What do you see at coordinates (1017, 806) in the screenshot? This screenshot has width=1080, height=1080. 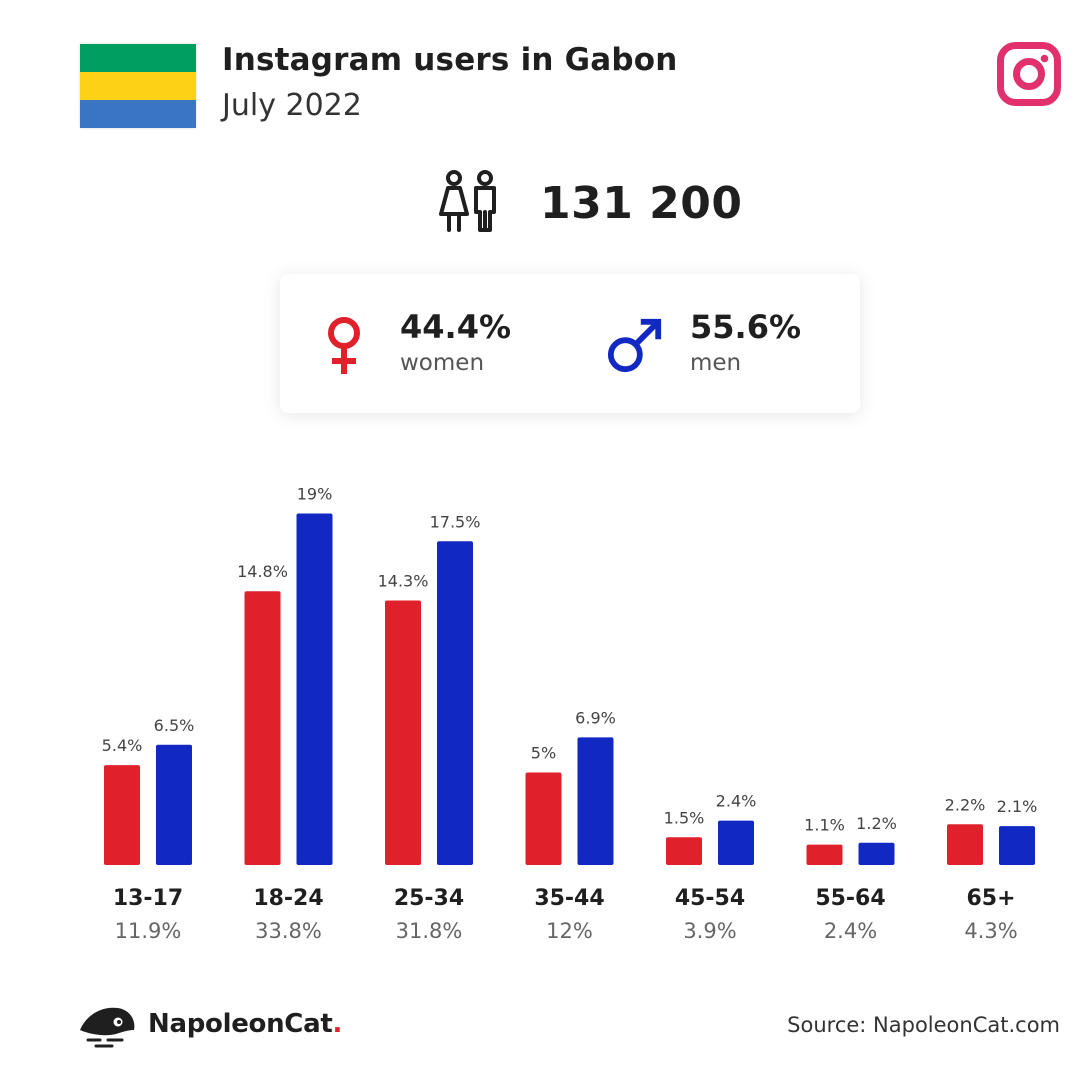 I see `data-label-men: 2.1%` at bounding box center [1017, 806].